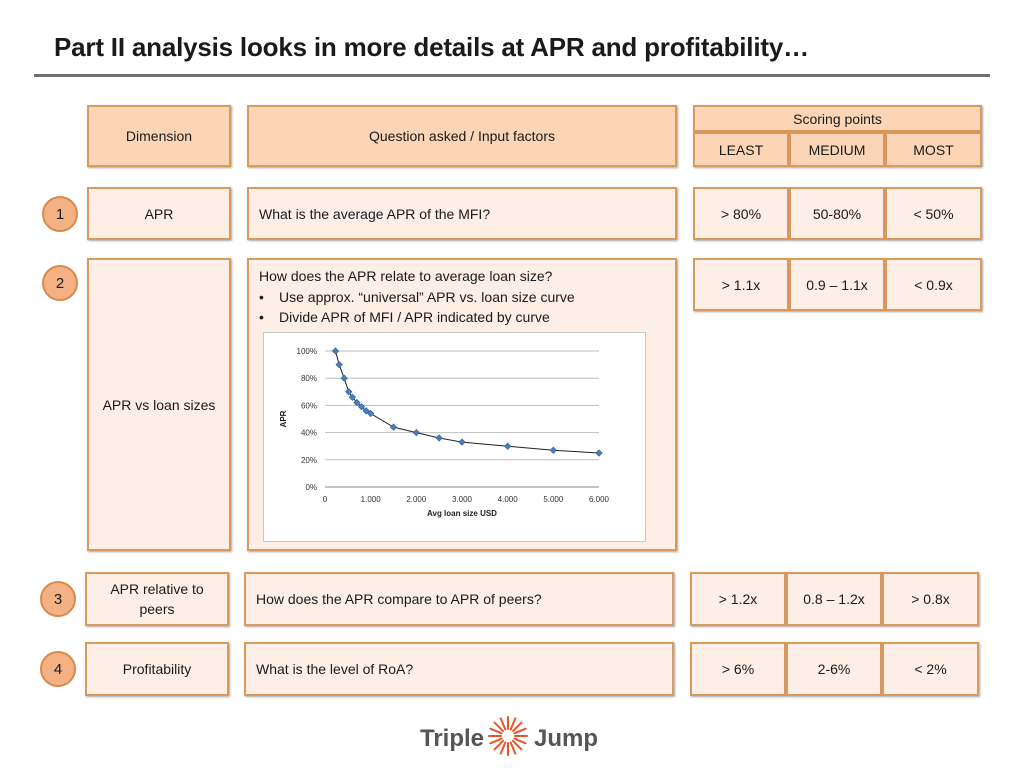  I want to click on x-tick-label: 6.000, so click(599, 499).